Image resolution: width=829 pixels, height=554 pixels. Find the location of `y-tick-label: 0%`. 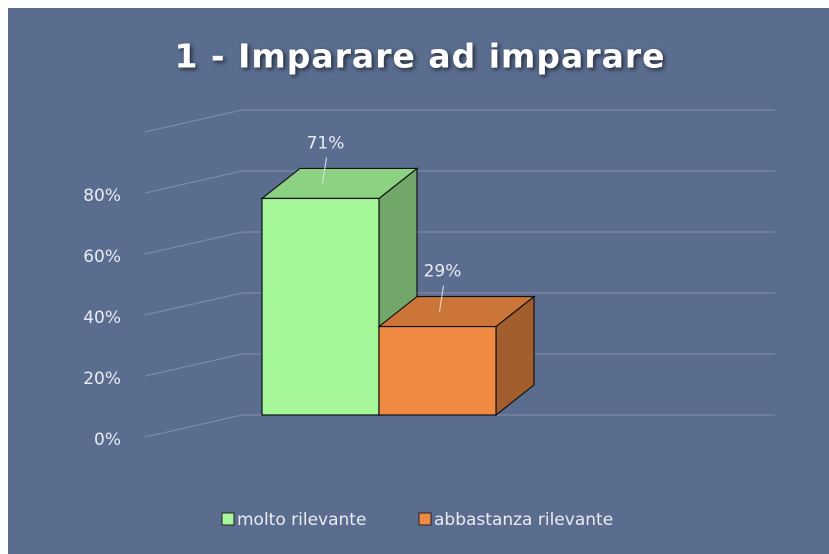

y-tick-label: 0% is located at coordinates (107, 440).